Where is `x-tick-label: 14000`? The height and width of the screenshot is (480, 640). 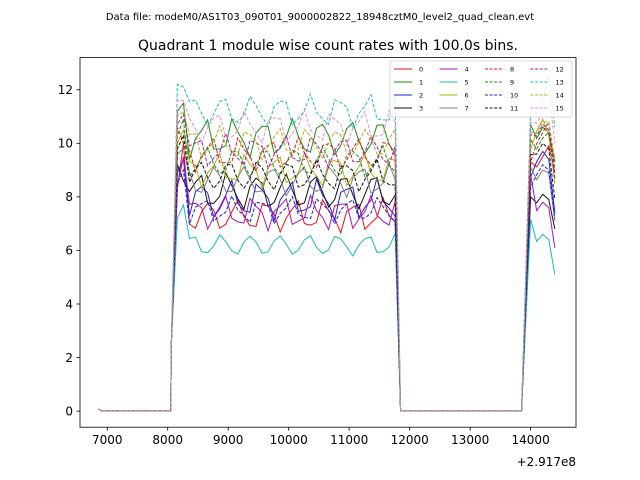 x-tick-label: 14000 is located at coordinates (531, 440).